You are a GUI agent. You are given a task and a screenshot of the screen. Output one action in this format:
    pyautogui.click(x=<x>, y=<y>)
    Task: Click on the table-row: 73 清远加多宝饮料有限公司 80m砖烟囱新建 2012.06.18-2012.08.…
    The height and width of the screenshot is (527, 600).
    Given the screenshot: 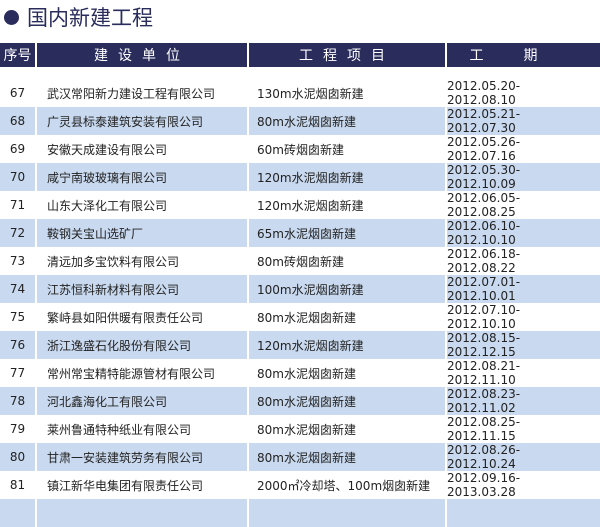 What is the action you would take?
    pyautogui.click(x=300, y=261)
    